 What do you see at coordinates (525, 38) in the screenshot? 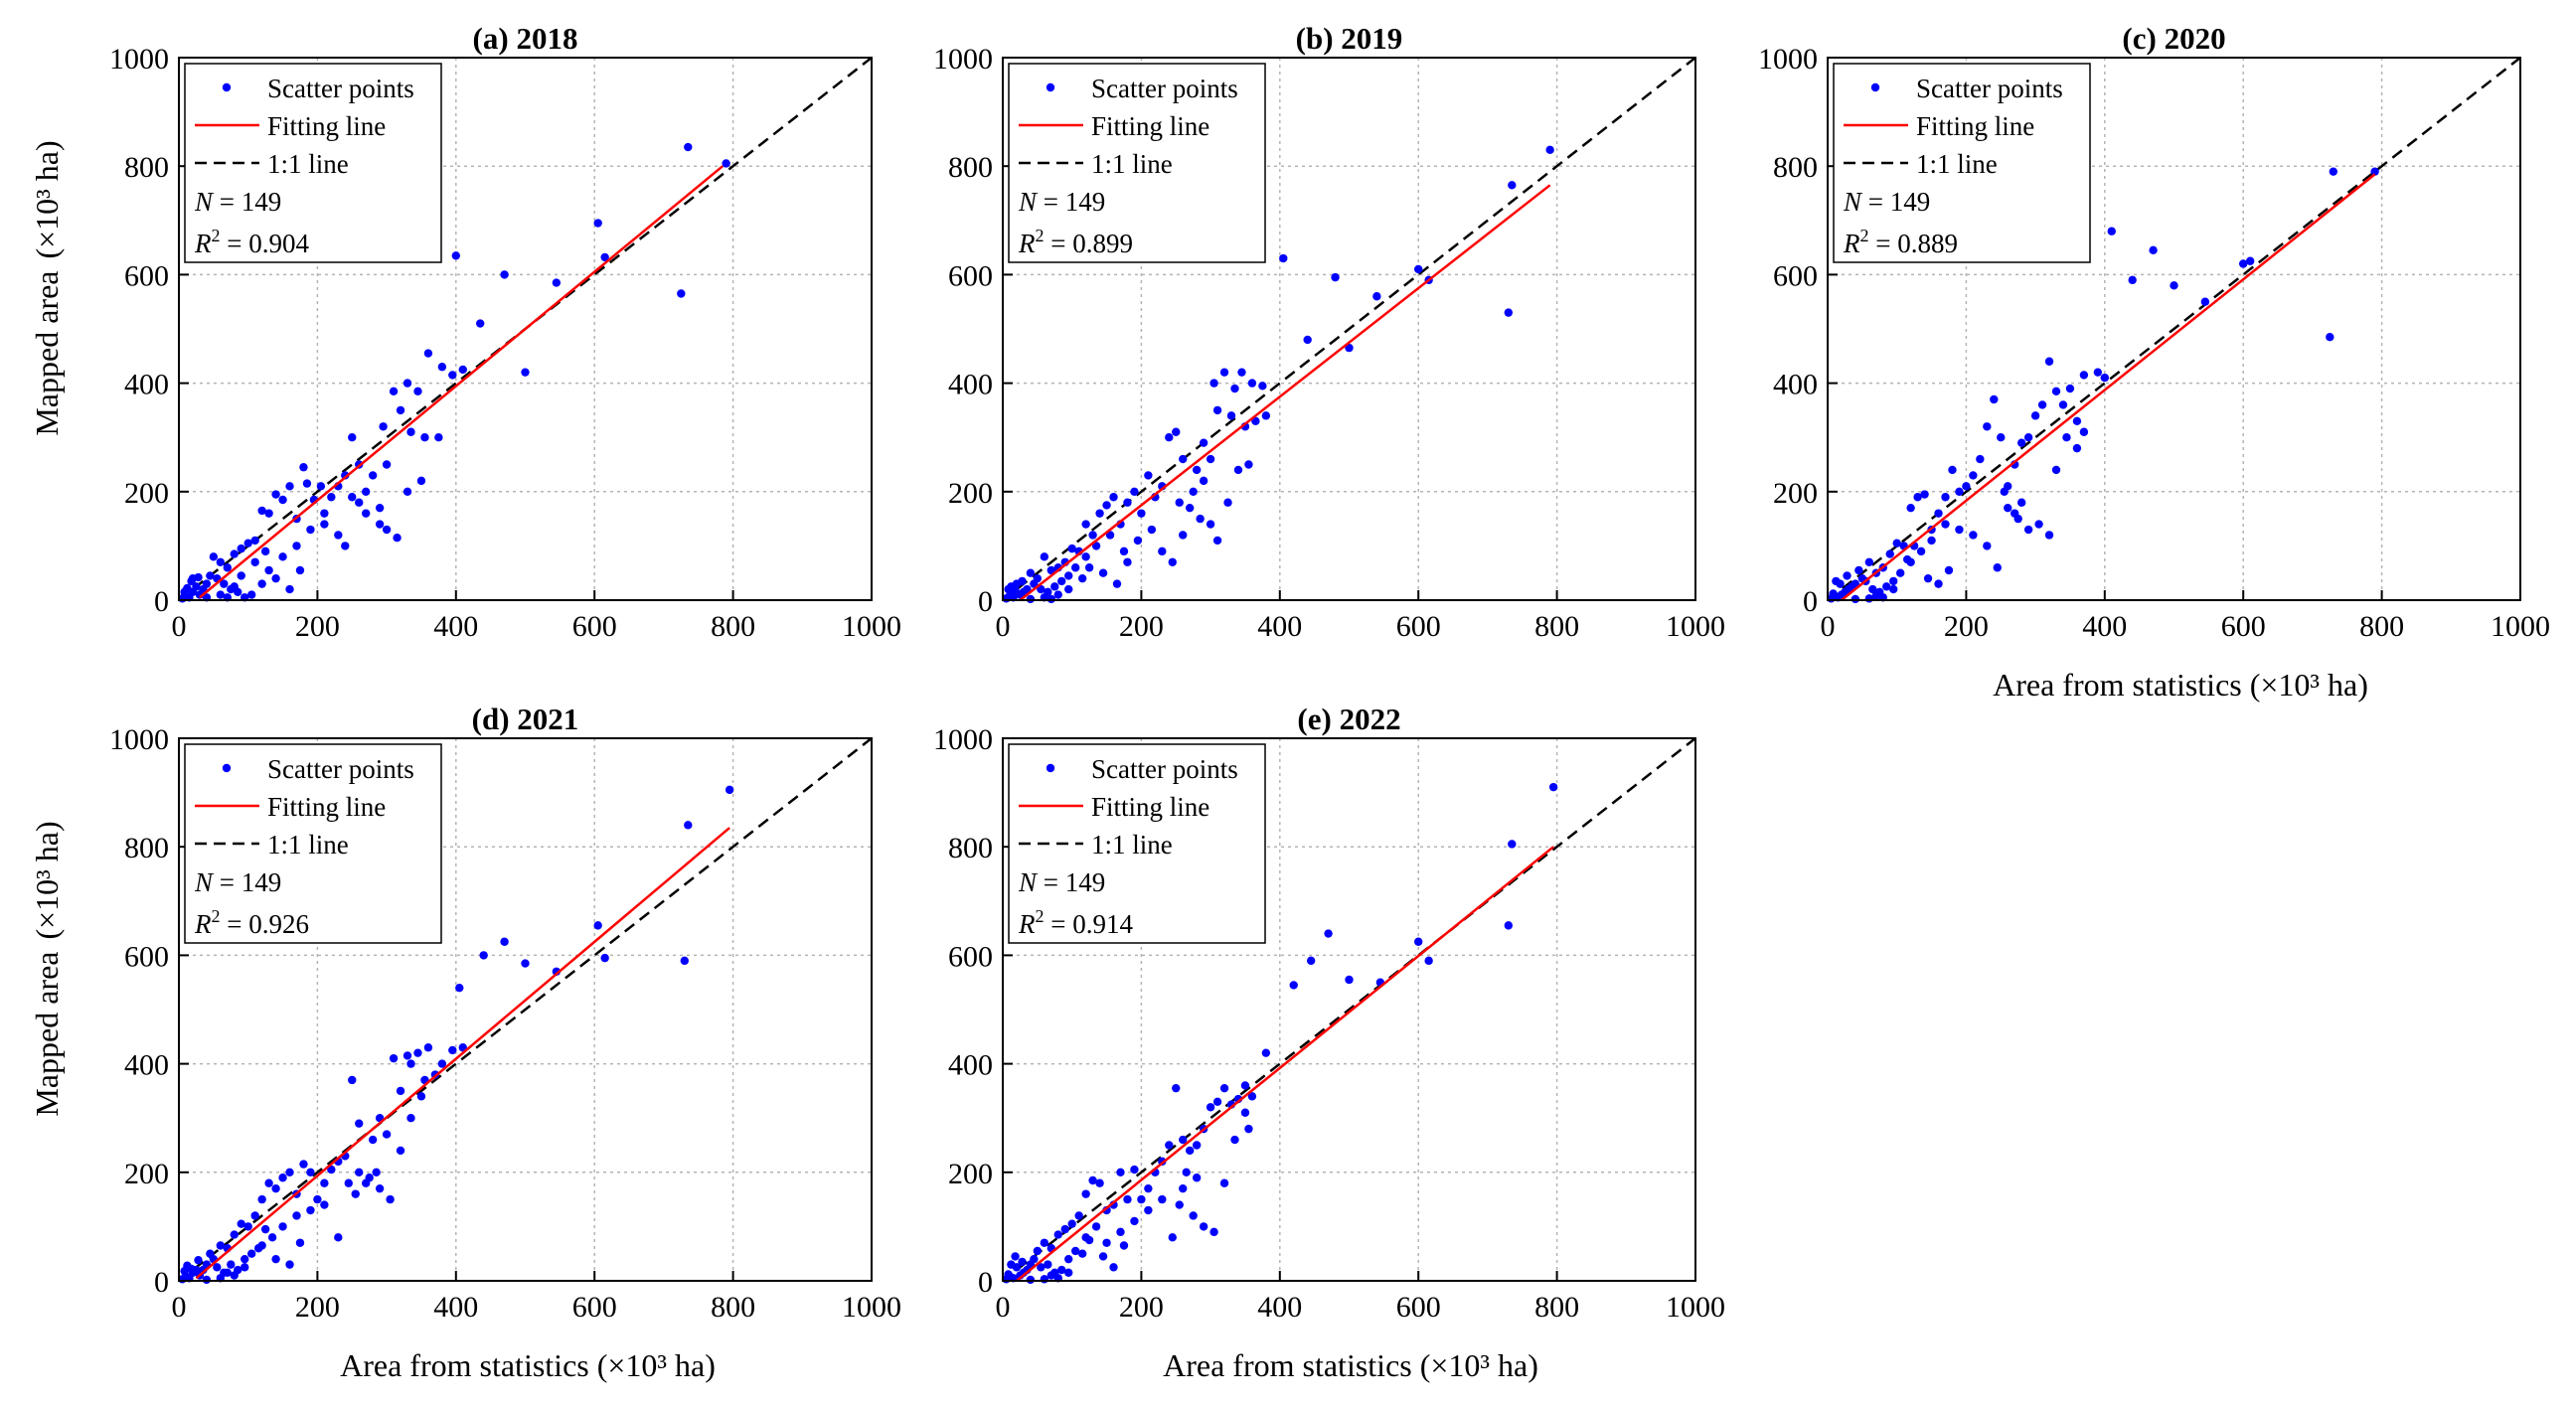
I see `chart-title: (a) 2018` at bounding box center [525, 38].